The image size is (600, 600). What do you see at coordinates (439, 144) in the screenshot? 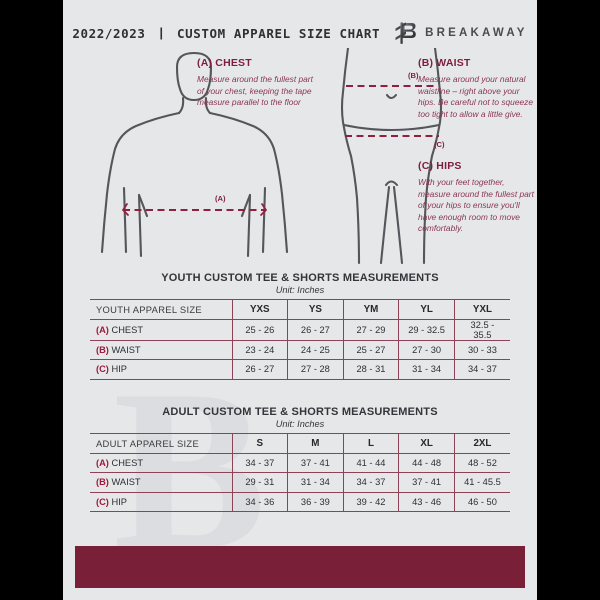
I see `hips-line-label: (C)` at bounding box center [439, 144].